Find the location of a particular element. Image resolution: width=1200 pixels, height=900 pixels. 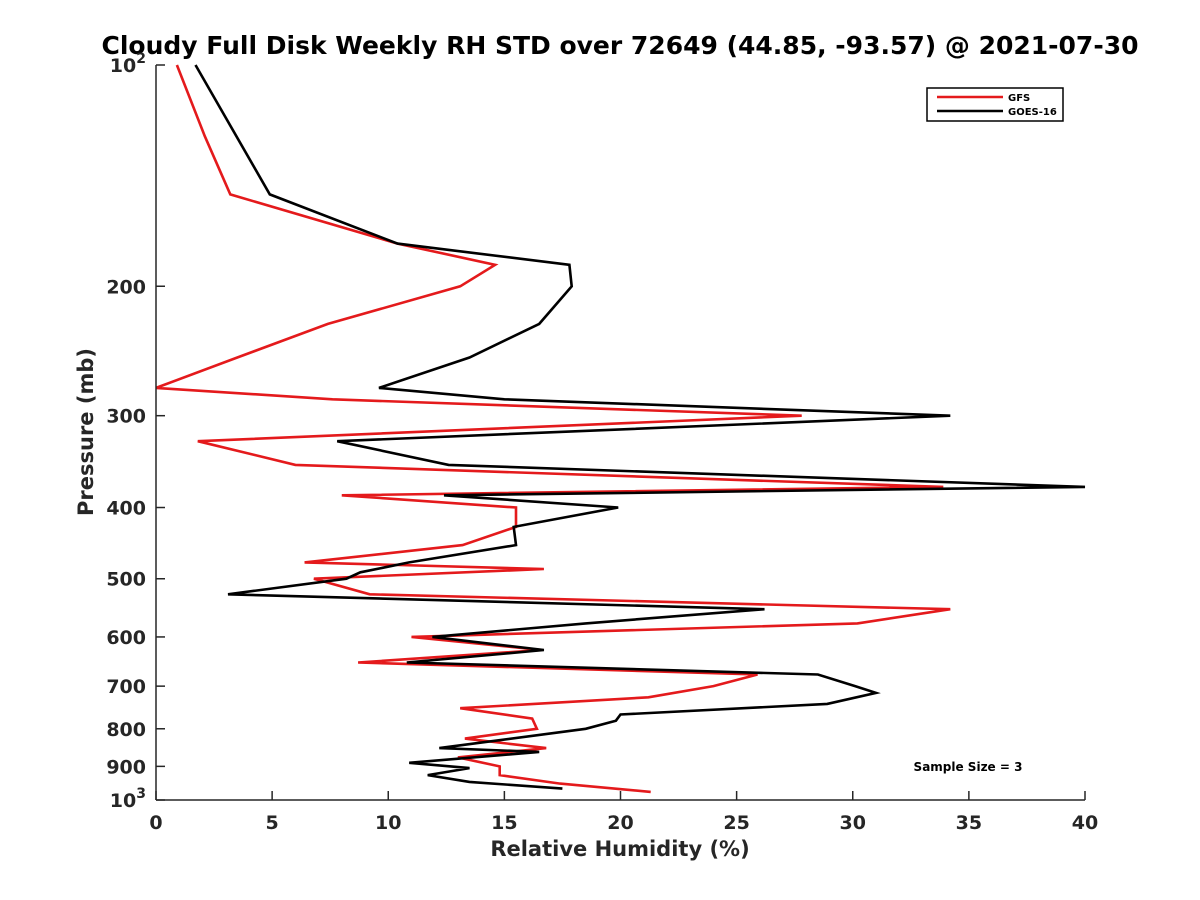

y-axis-label: Pressure (mb) is located at coordinates (86, 432).